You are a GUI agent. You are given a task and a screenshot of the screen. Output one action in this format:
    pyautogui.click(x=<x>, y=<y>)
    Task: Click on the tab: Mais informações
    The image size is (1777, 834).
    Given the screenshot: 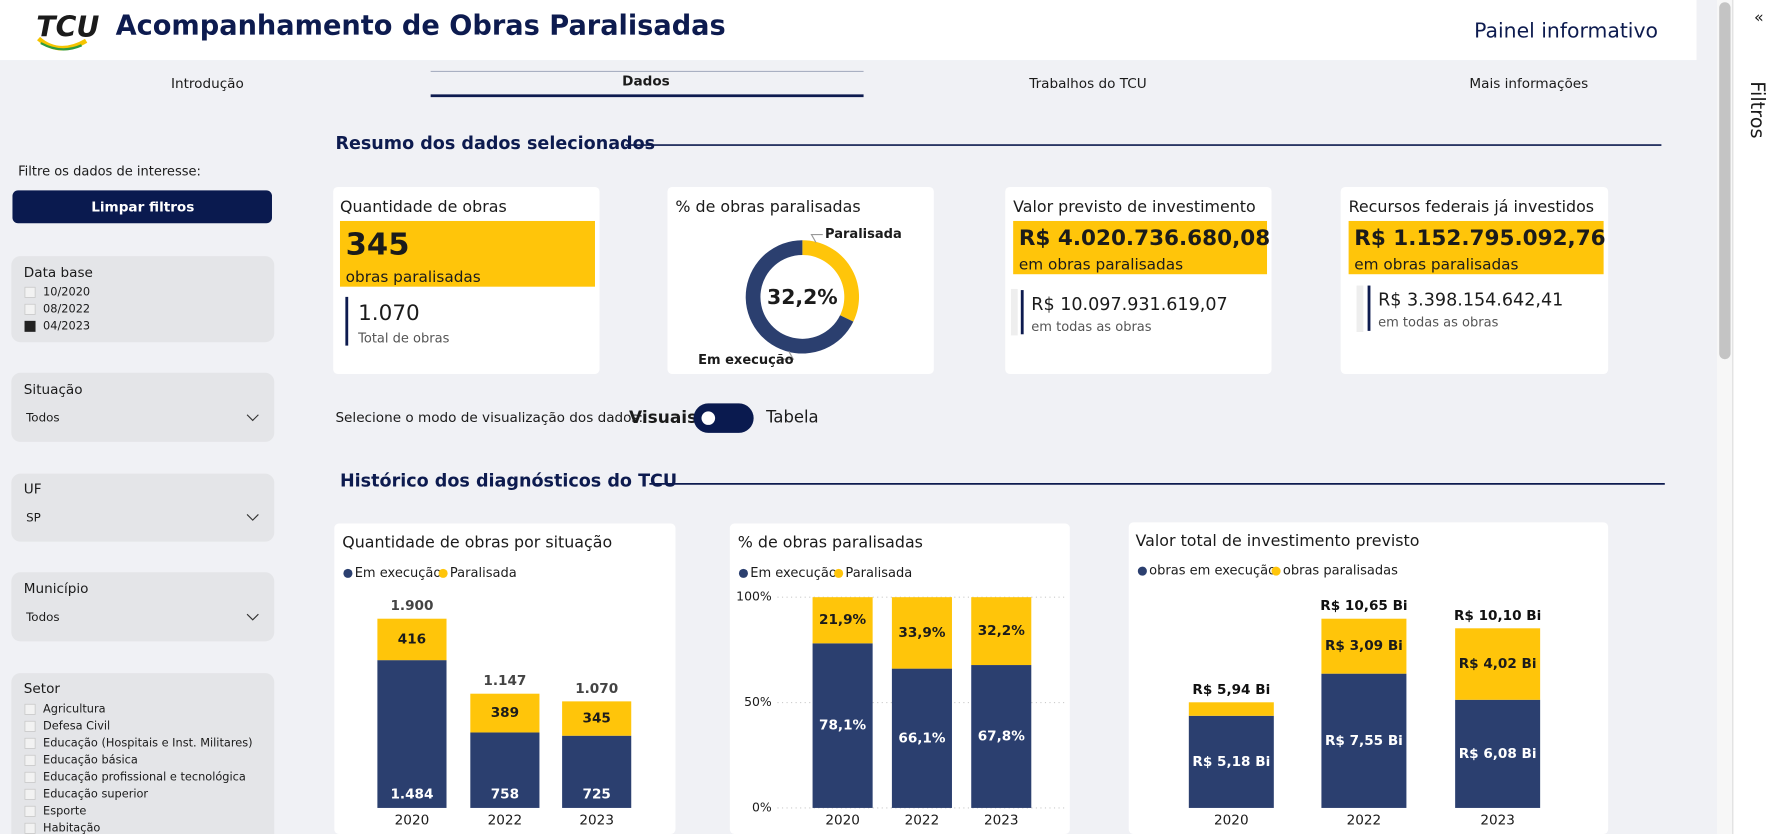 What is the action you would take?
    pyautogui.click(x=1528, y=84)
    